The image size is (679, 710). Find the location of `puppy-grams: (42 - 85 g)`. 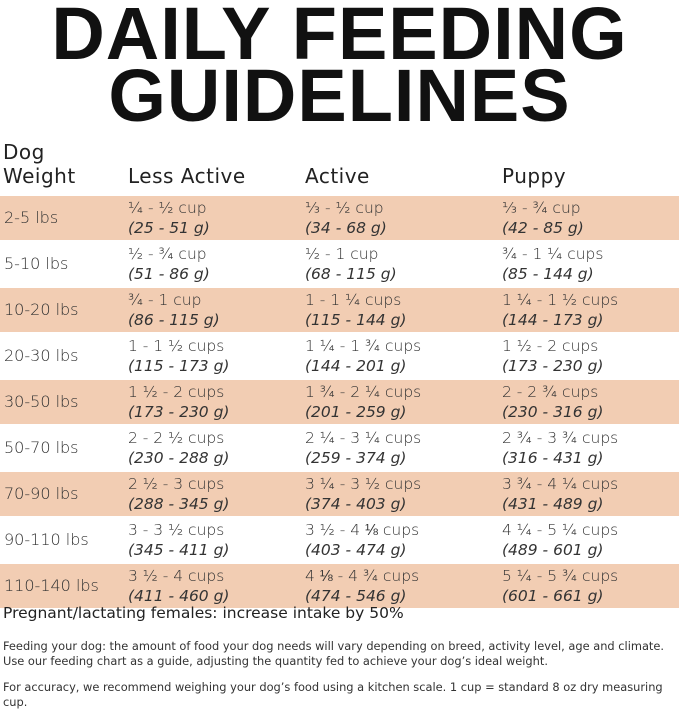

puppy-grams: (42 - 85 g) is located at coordinates (543, 228).